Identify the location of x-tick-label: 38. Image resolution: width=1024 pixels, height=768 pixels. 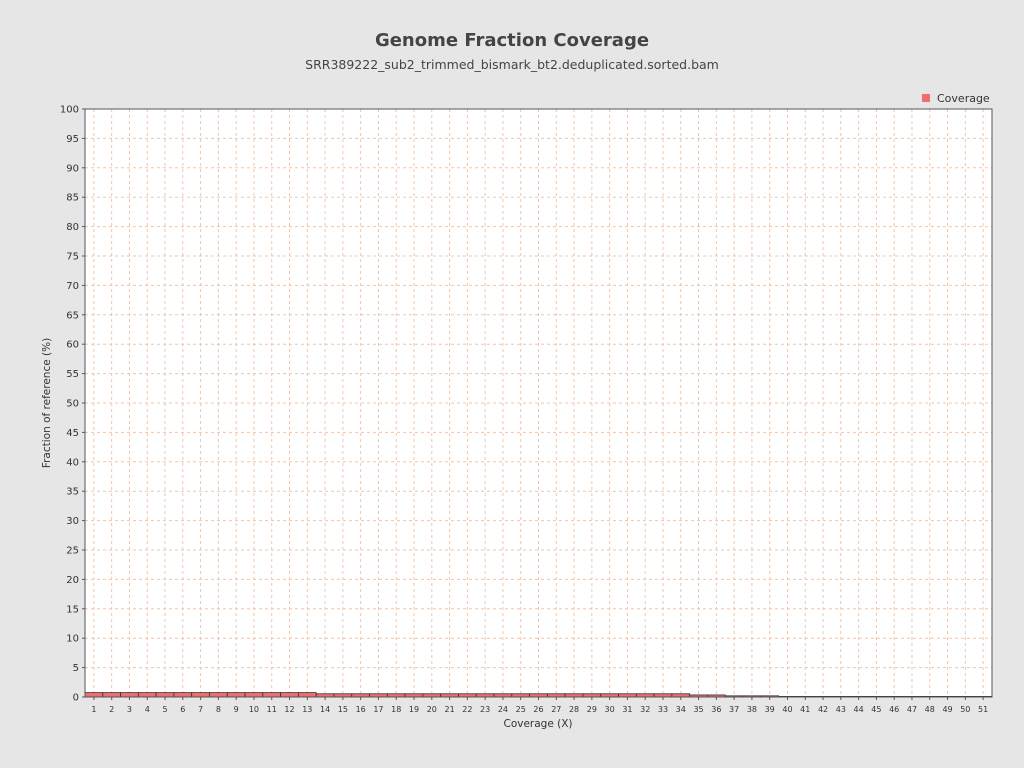
(752, 709).